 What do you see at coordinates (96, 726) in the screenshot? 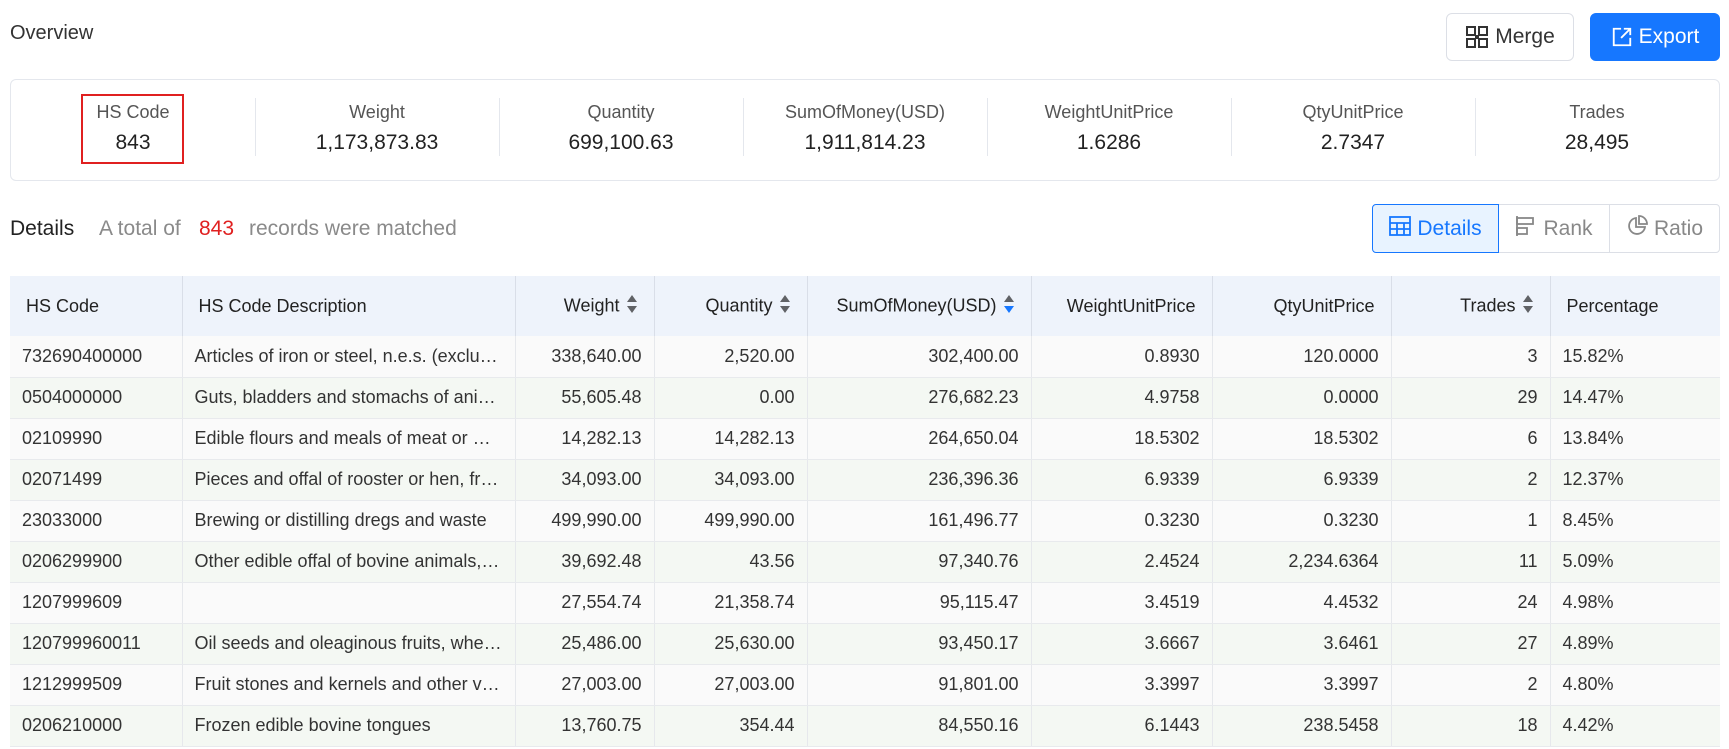
I see `cell-hs-code: 0206210000` at bounding box center [96, 726].